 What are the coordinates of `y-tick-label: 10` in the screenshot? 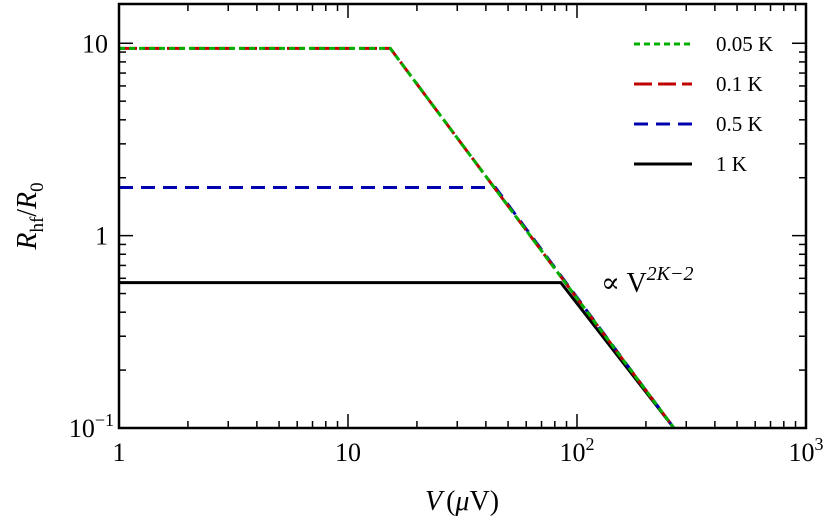 It's located at (95, 43).